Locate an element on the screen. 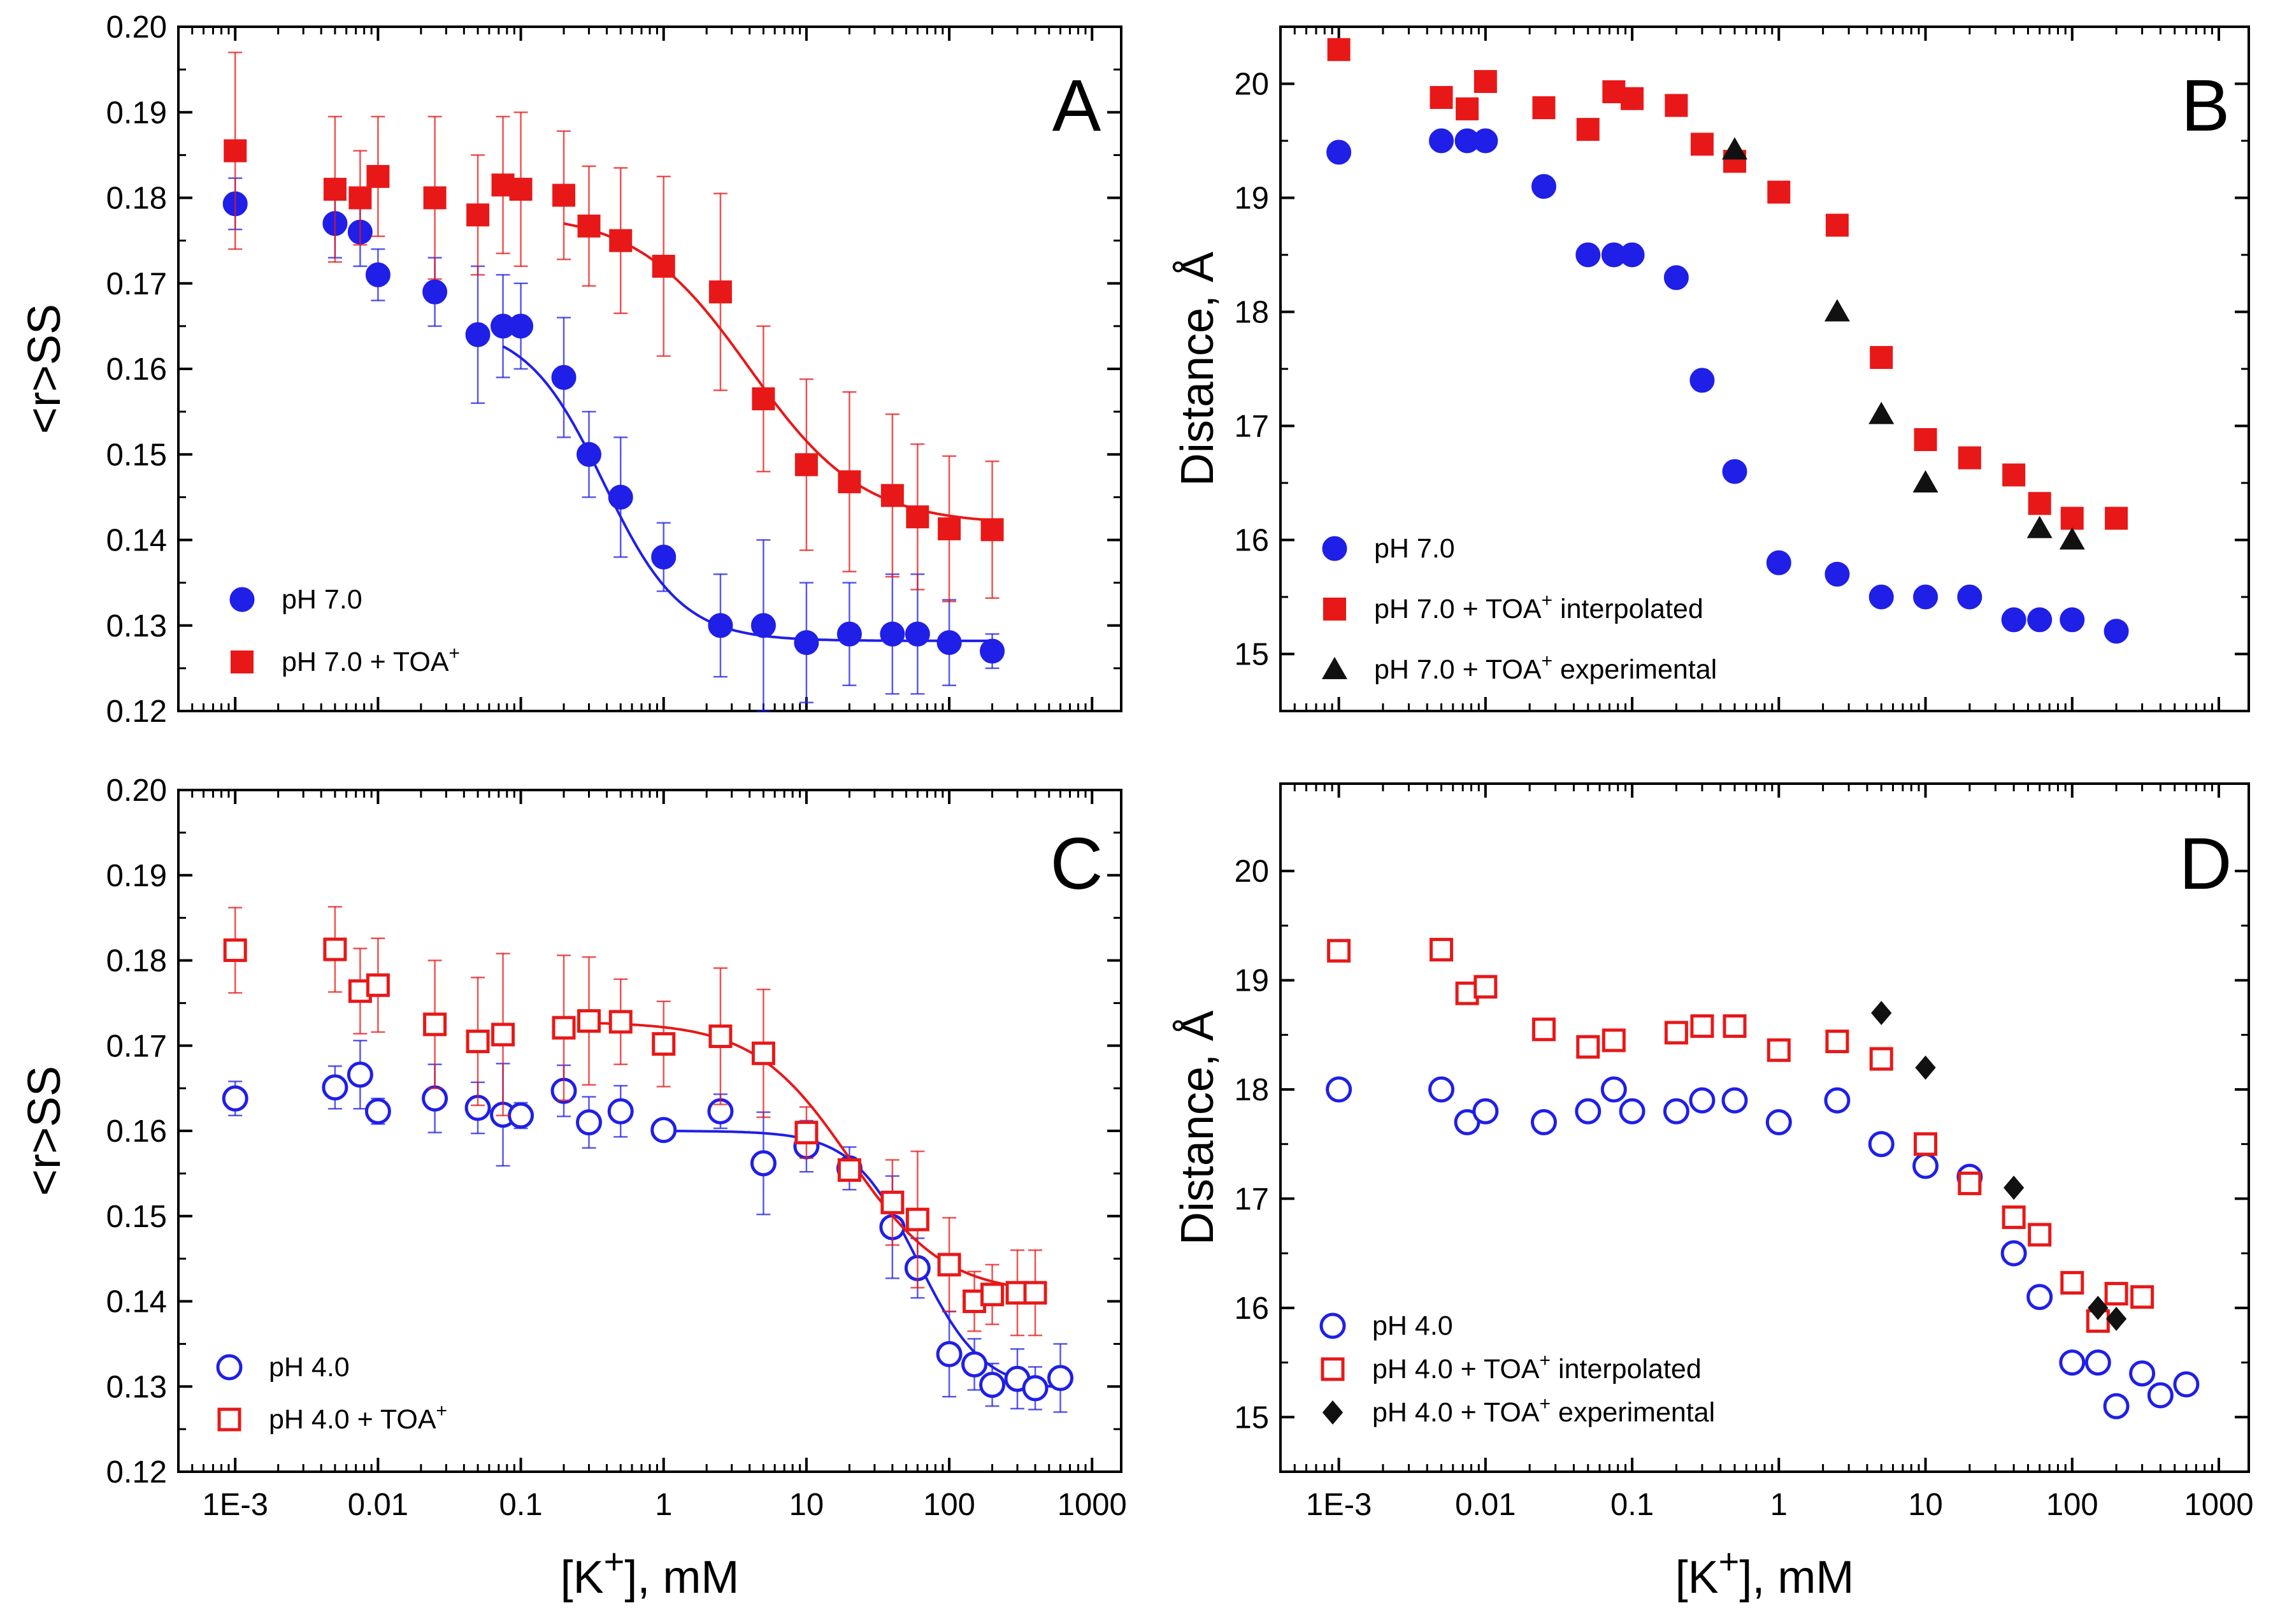  series-ph-4-0-toa- is located at coordinates (635, 1121).